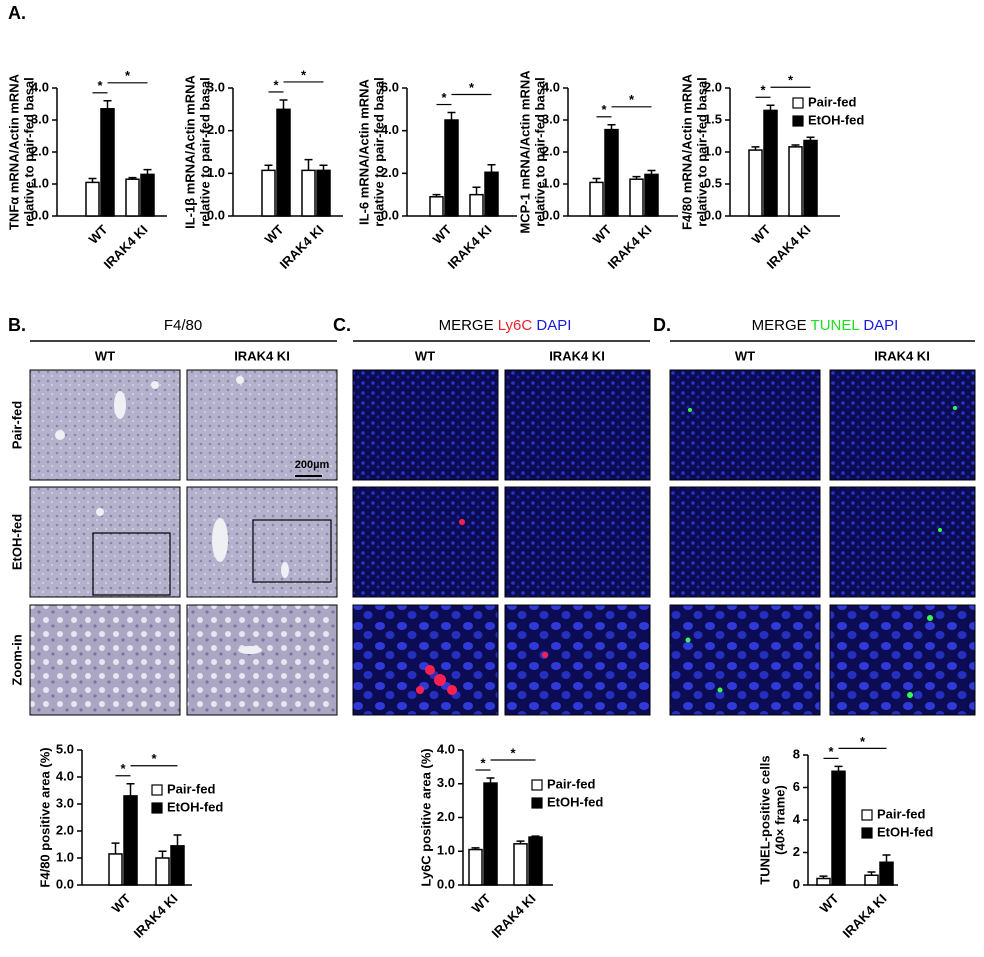 This screenshot has height=957, width=984. What do you see at coordinates (515, 325) in the screenshot?
I see `title-part: Ly6C` at bounding box center [515, 325].